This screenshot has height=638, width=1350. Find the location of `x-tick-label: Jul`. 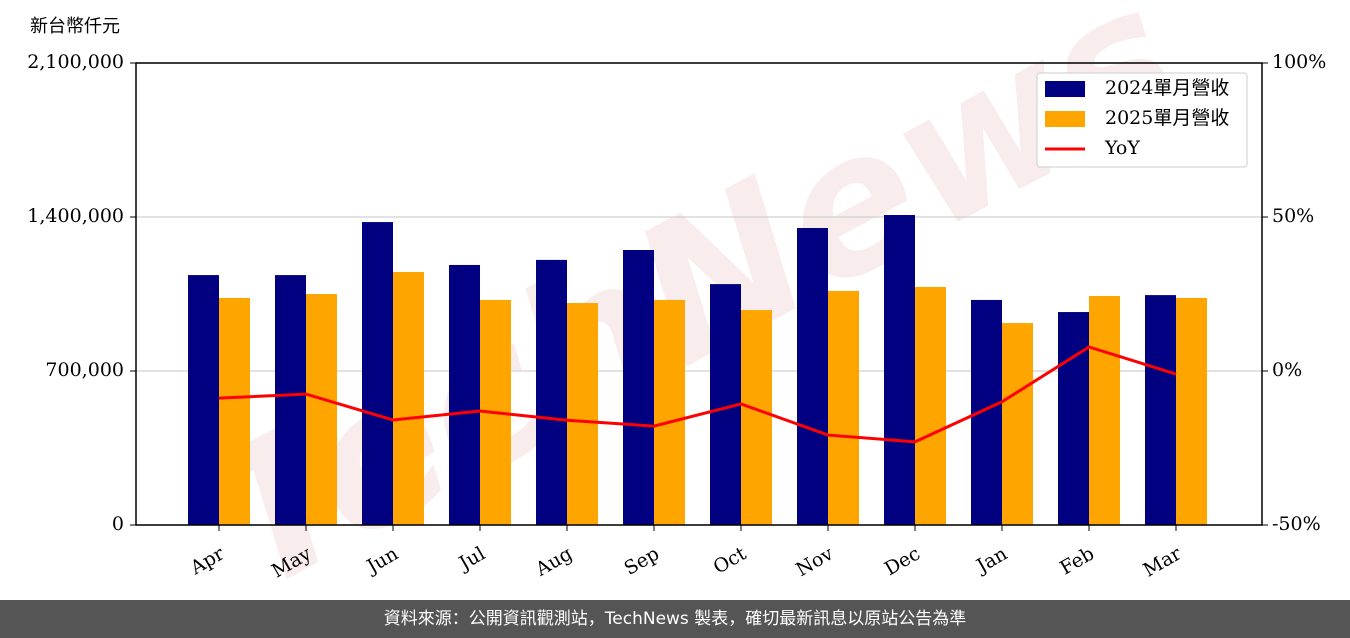

x-tick-label: Jul is located at coordinates (471, 559).